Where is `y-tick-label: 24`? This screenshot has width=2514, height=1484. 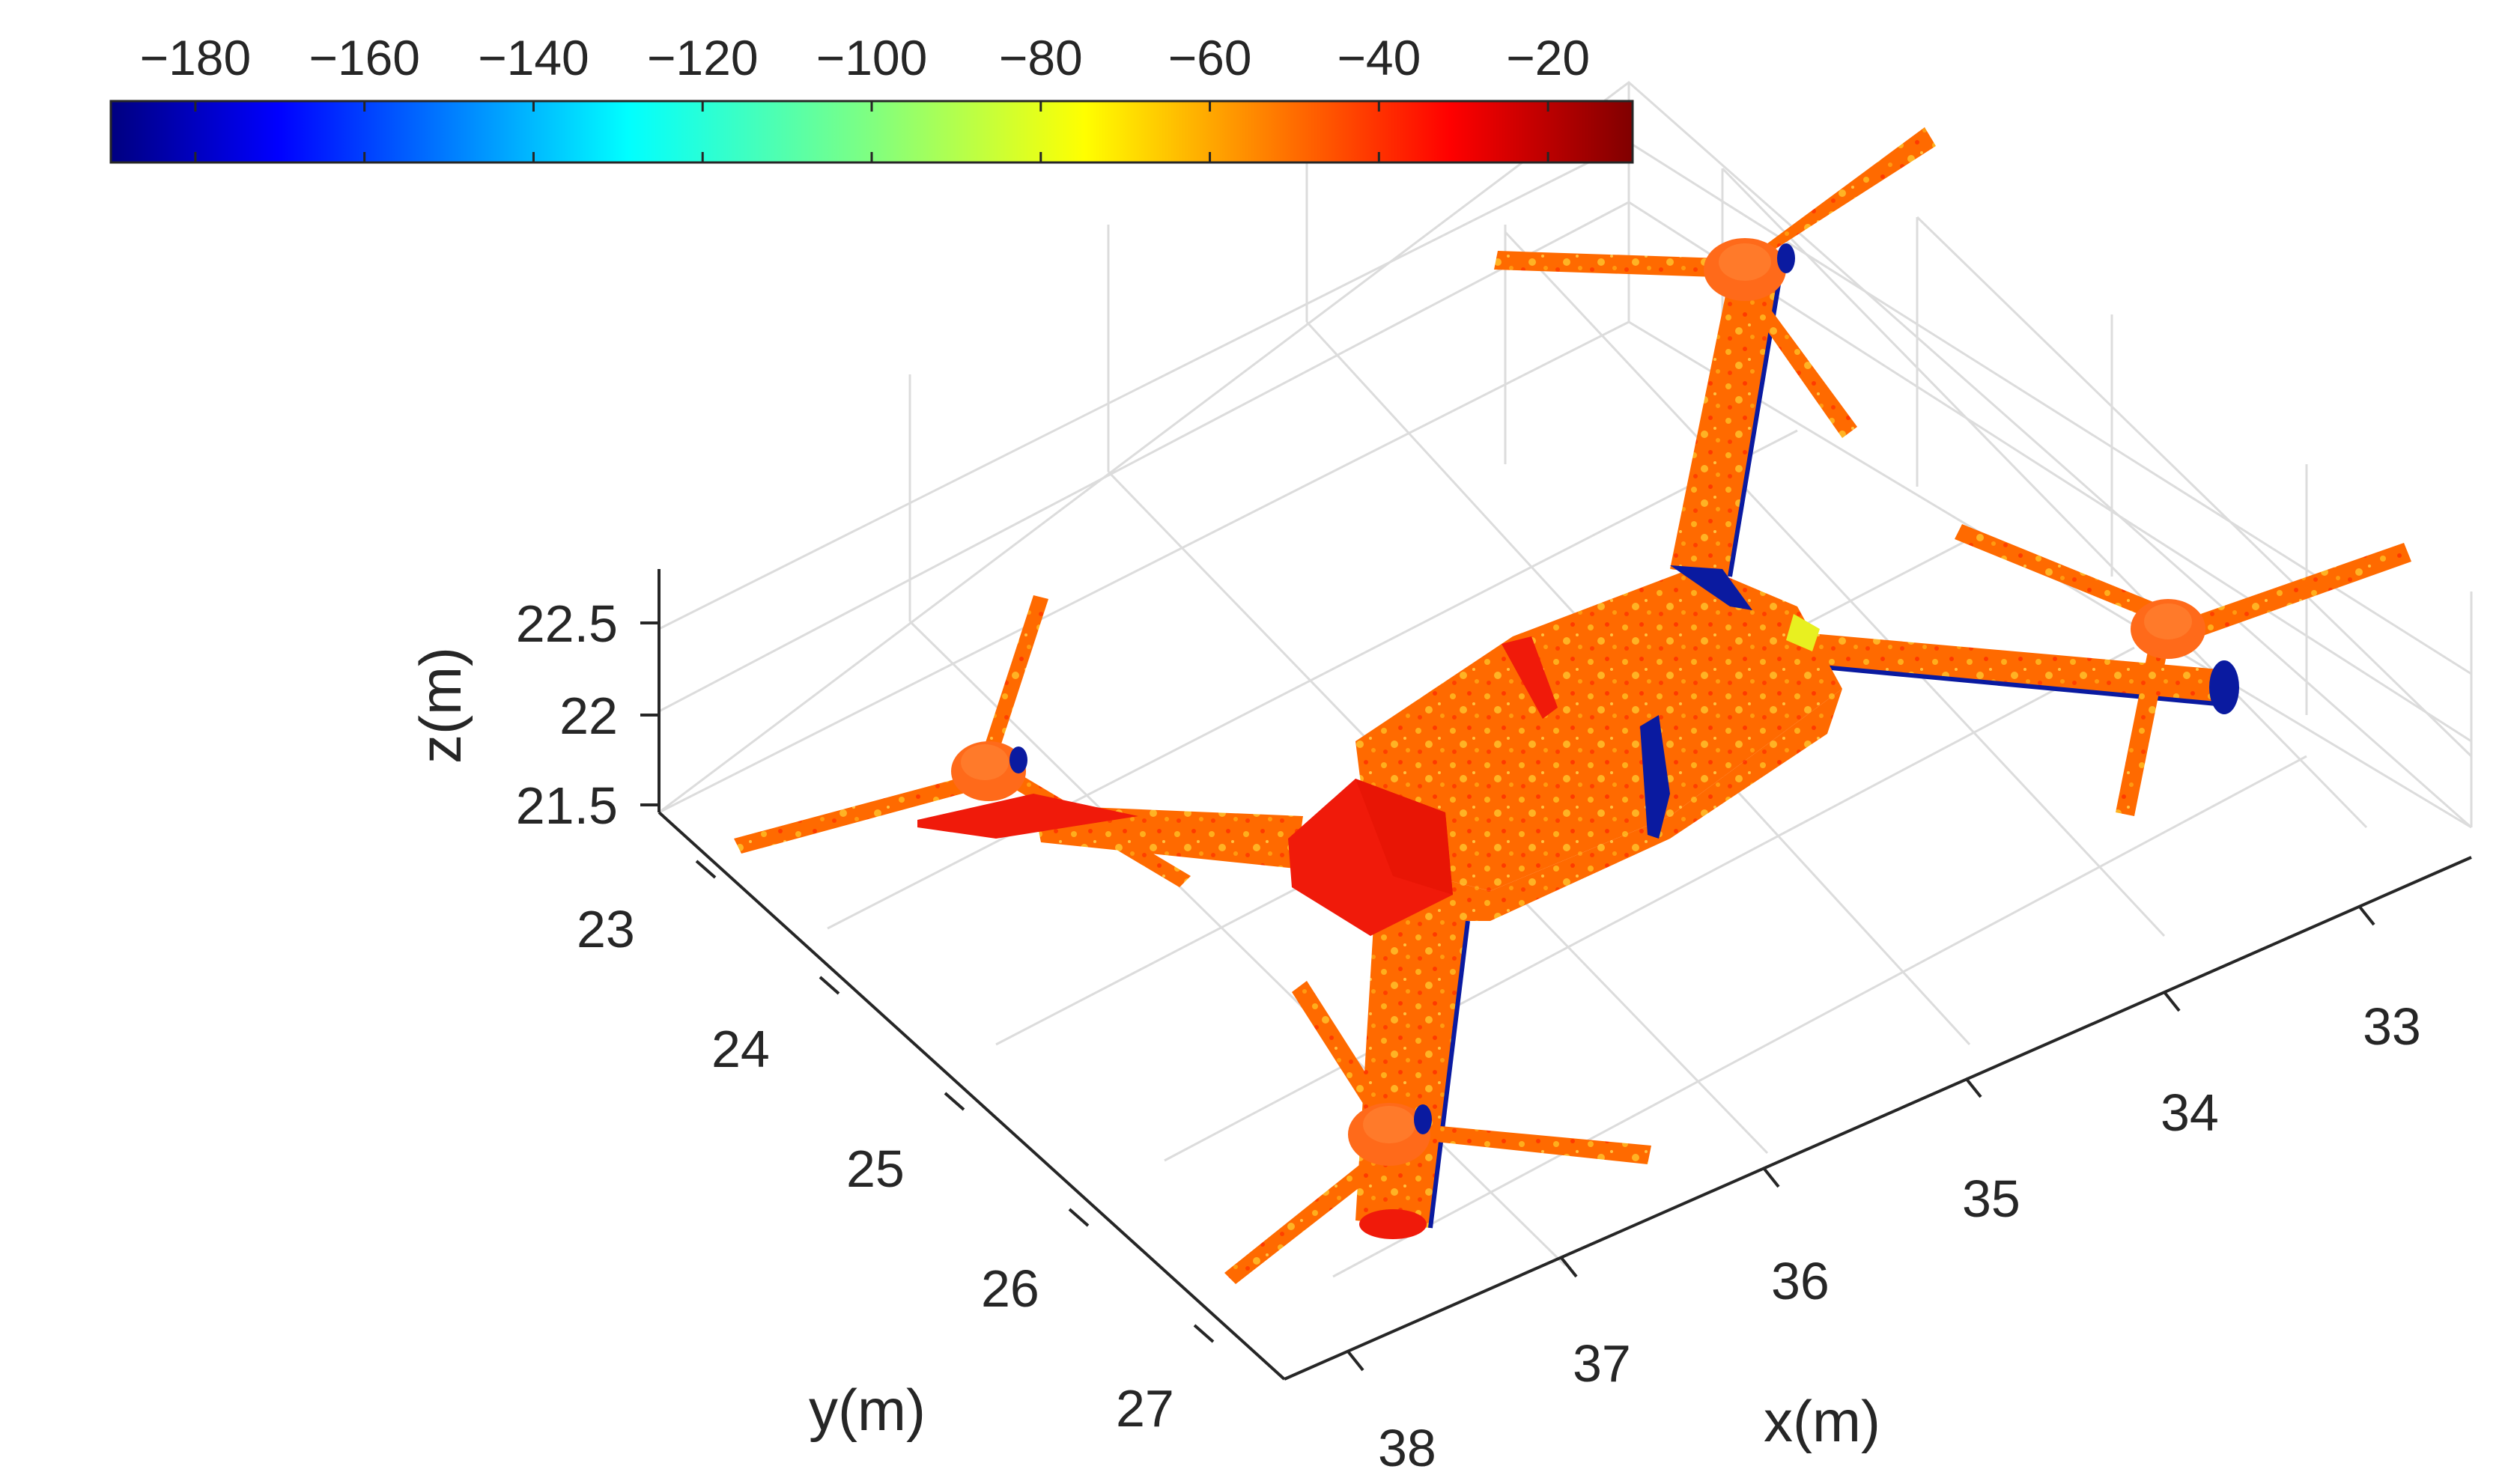 y-tick-label: 24 is located at coordinates (740, 1049).